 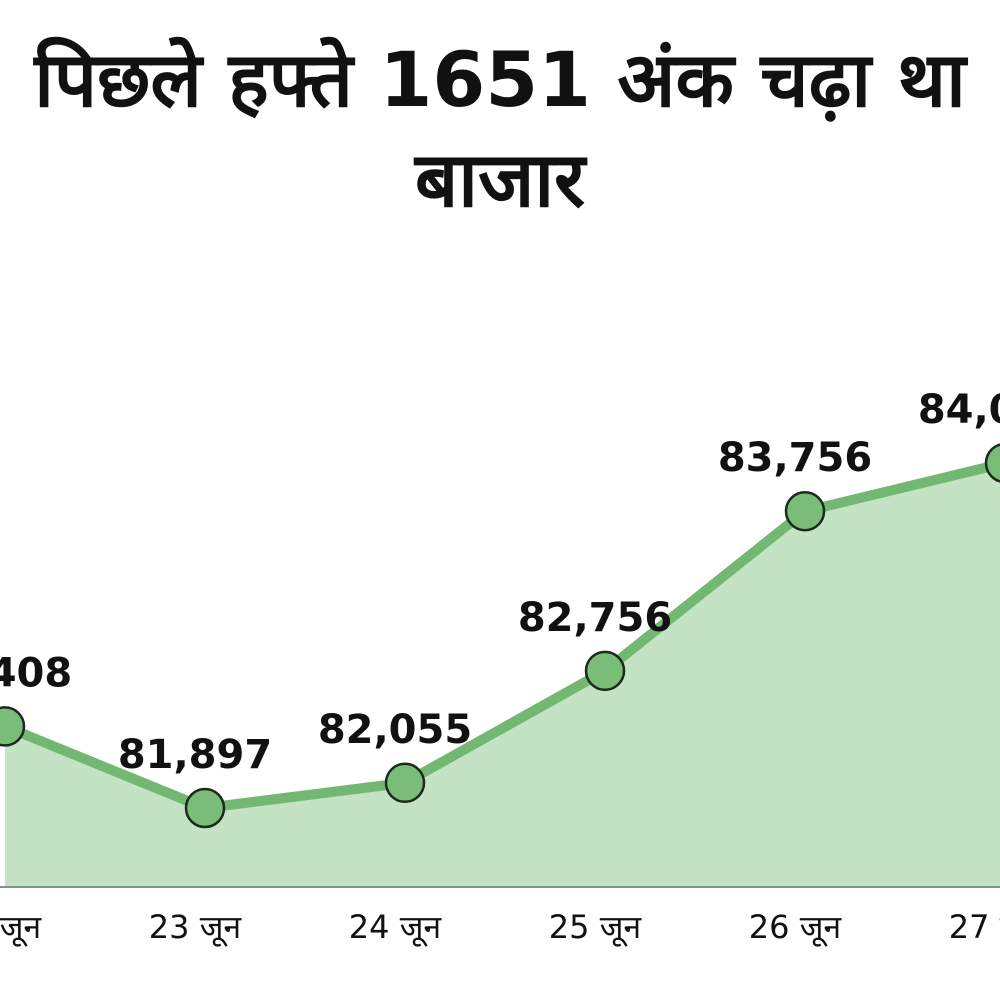 I want to click on x-tick-label: 27 जून, so click(x=974, y=927).